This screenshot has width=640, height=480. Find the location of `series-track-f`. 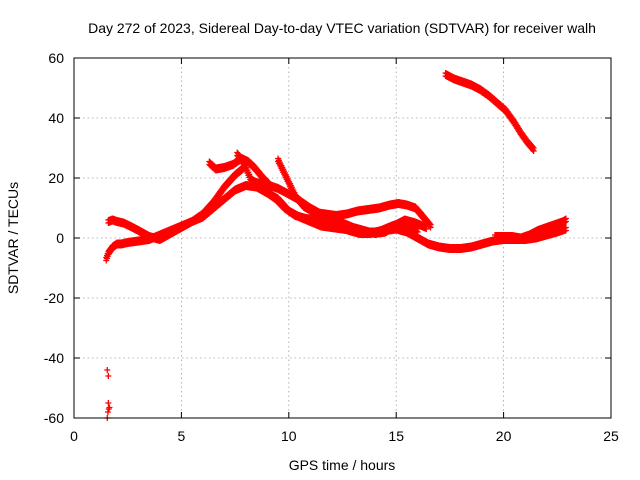

series-track-f is located at coordinates (339, 207).